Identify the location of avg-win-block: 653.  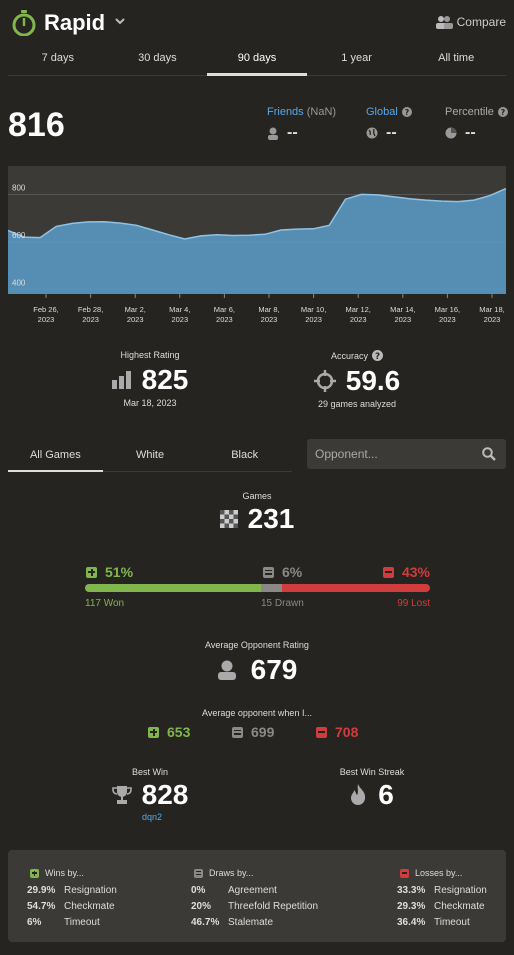
(169, 732).